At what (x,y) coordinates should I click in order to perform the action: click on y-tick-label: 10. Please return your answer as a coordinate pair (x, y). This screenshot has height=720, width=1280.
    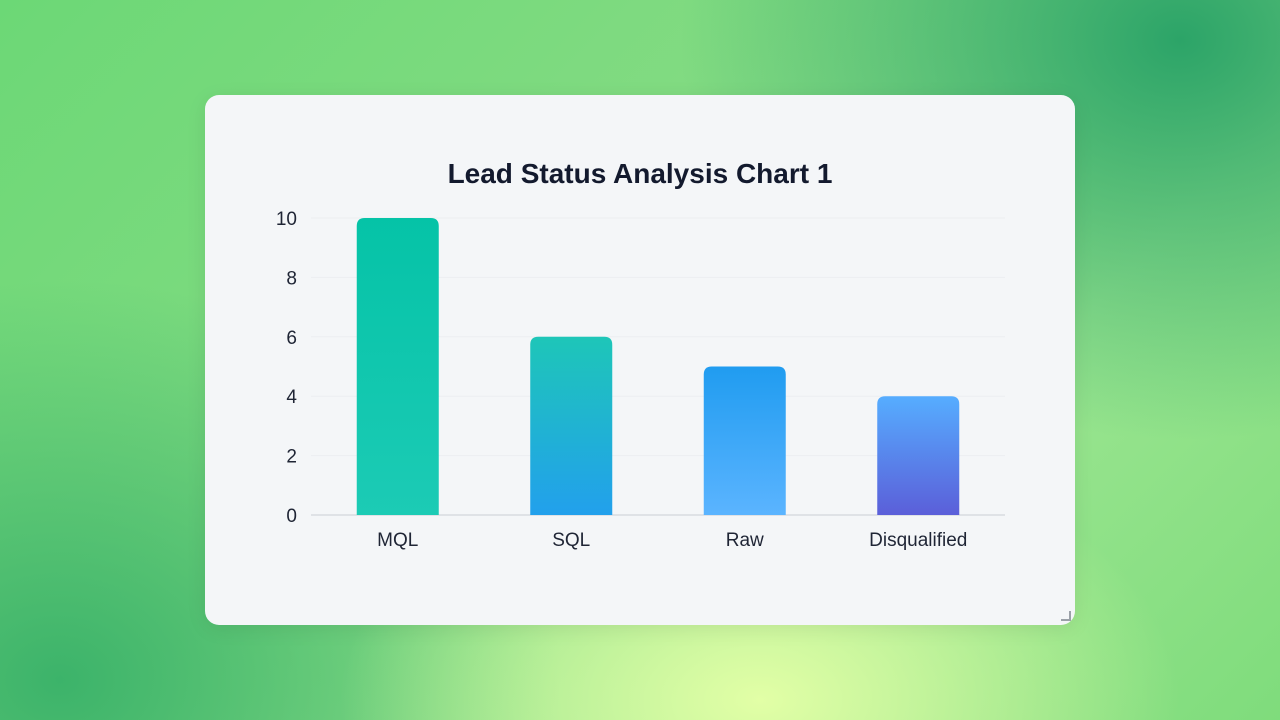
    Looking at the image, I should click on (286, 219).